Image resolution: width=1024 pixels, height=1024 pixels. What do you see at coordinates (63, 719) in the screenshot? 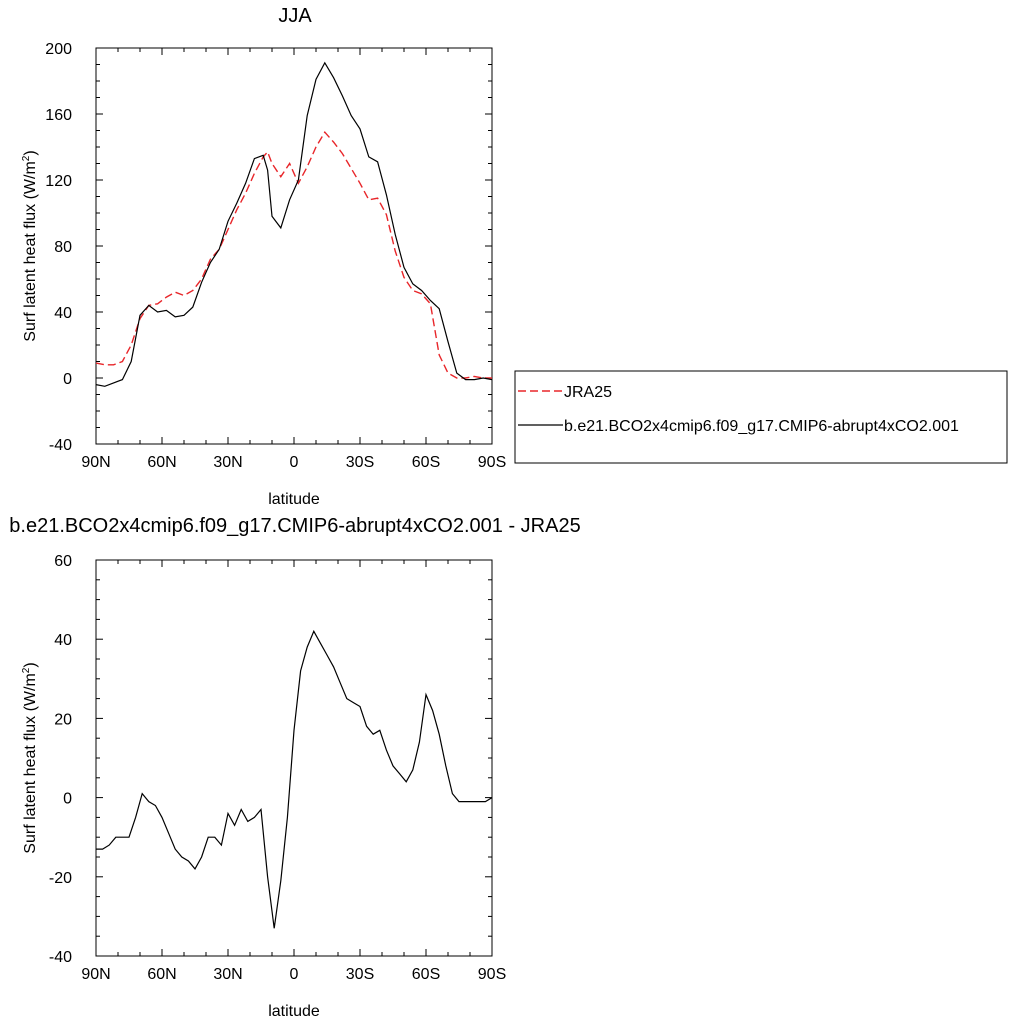
I see `y-tick-label: 20` at bounding box center [63, 719].